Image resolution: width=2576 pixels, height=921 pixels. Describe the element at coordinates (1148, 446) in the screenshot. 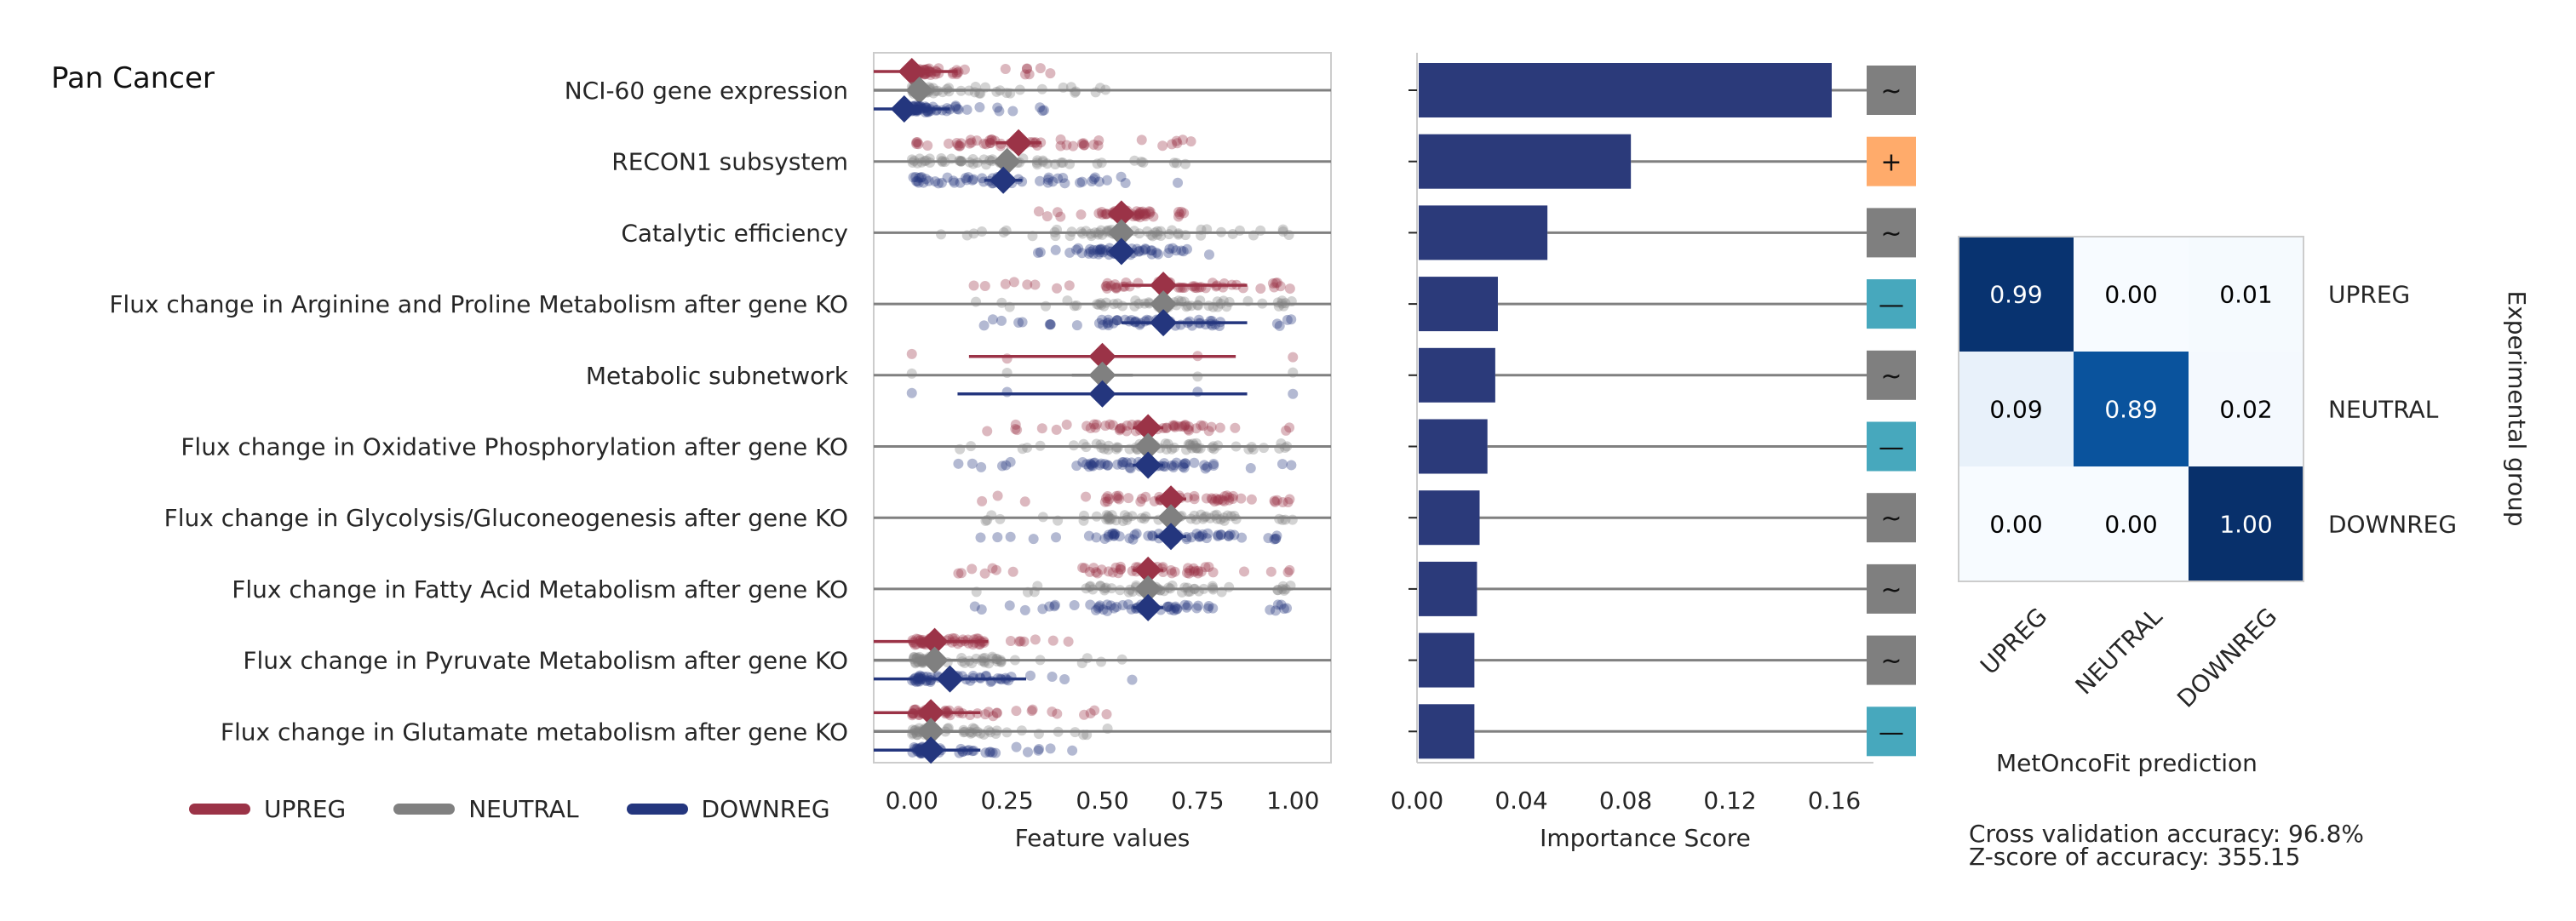

I see `mean-marker-flux-change-in-oxidative-phosphorylation-after-gene-ko-neutral` at that location.